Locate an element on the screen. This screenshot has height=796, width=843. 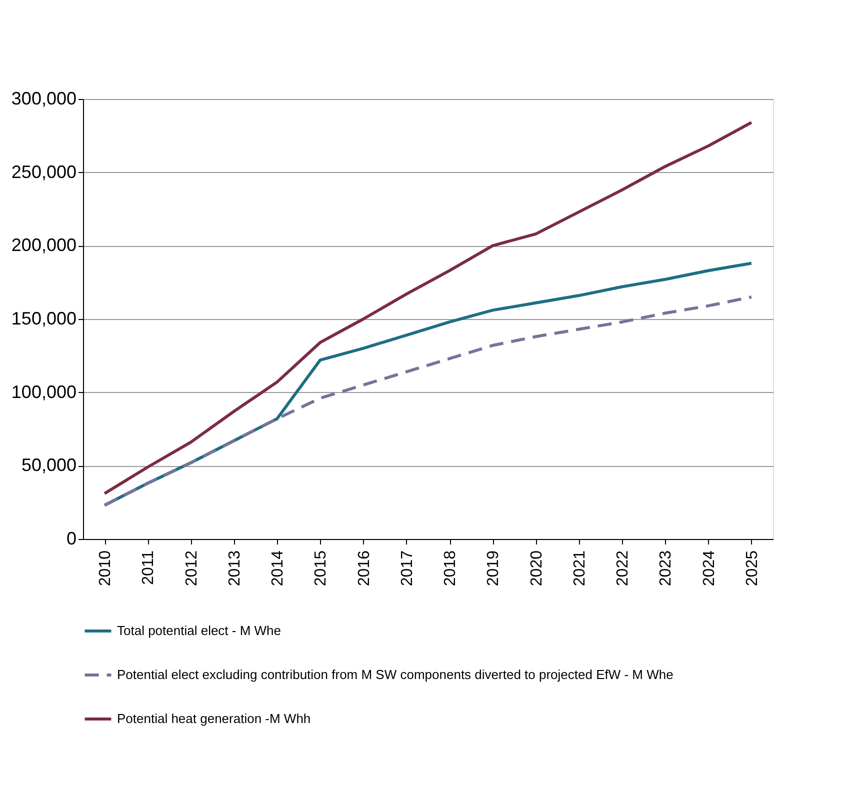
x-tick-label: 2015 is located at coordinates (321, 568).